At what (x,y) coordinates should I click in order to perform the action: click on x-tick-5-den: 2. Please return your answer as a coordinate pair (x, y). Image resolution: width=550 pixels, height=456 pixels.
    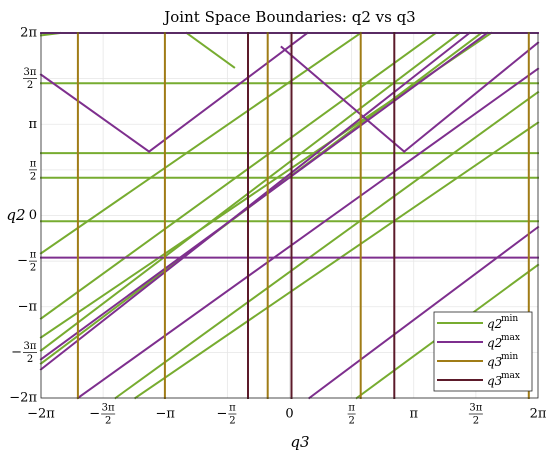
    Looking at the image, I should click on (351, 421).